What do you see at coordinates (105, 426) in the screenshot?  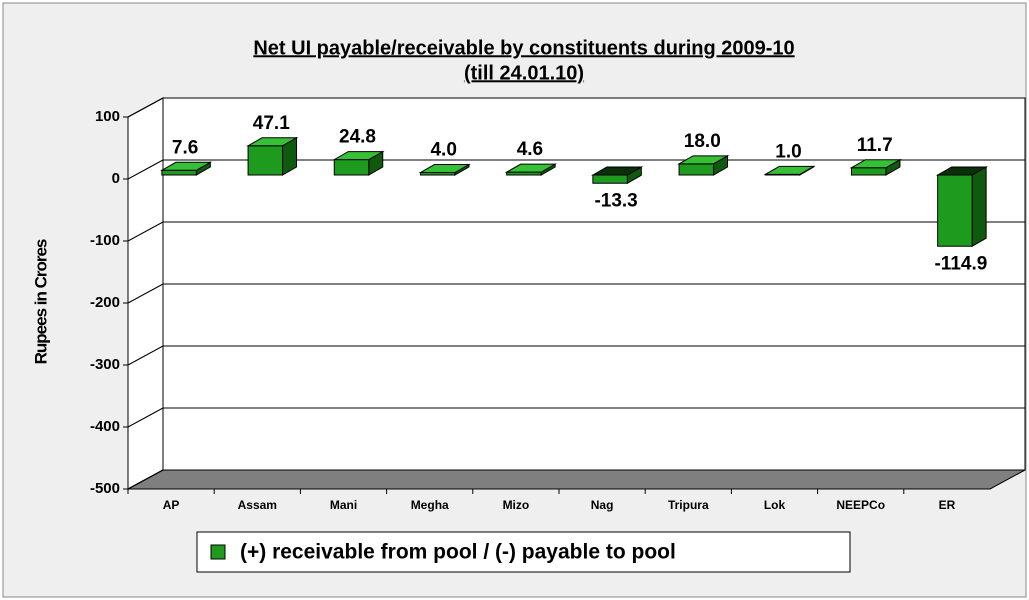 I see `y-tick-label: -400` at bounding box center [105, 426].